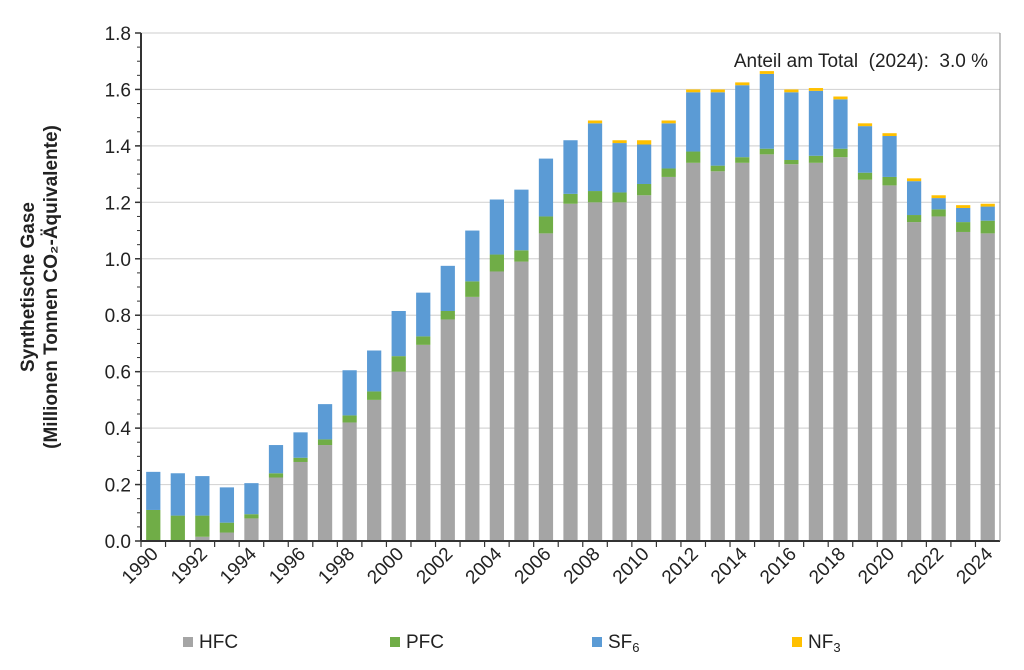  Describe the element at coordinates (595, 122) in the screenshot. I see `bar-nf3-2008` at that location.